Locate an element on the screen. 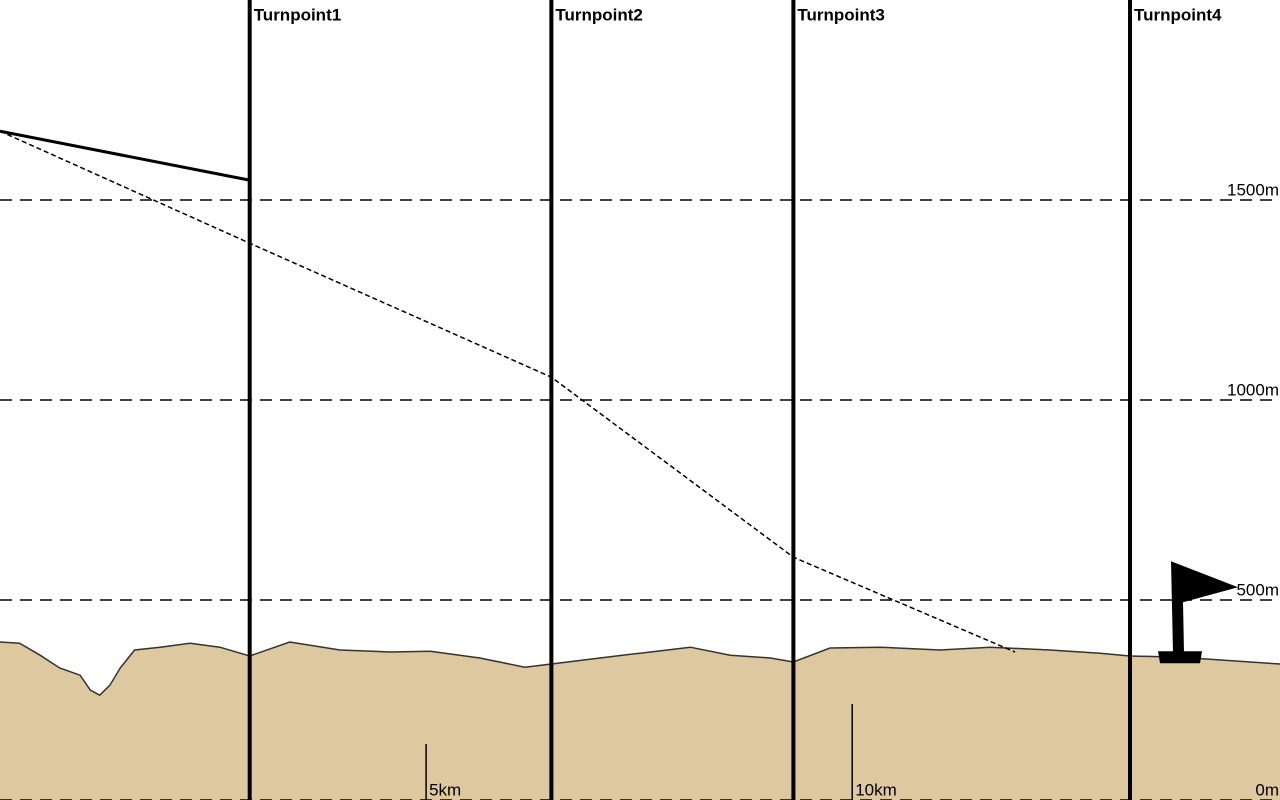  goal-flag is located at coordinates (1198, 612).